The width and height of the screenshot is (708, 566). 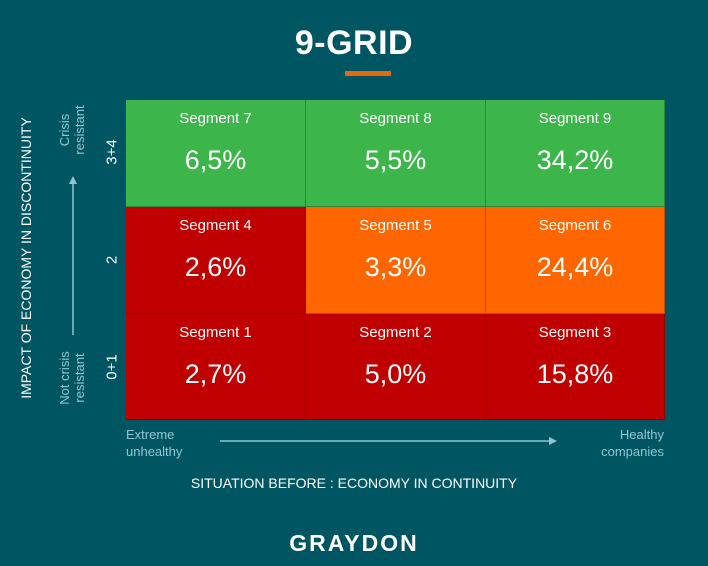 I want to click on segment-value: 3,3%, so click(x=395, y=267).